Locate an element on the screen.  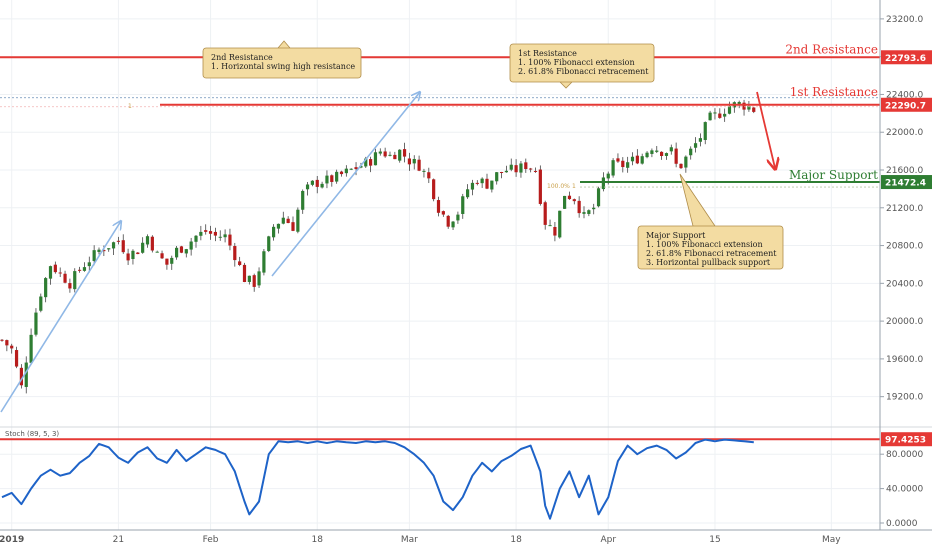
second-resistance-price-tag-bg is located at coordinates (906, 57).